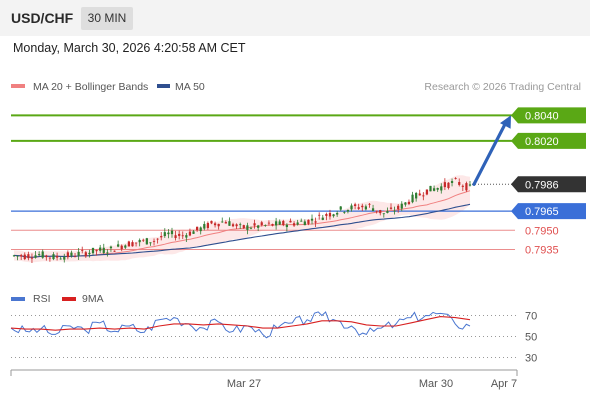 Image resolution: width=590 pixels, height=400 pixels. Describe the element at coordinates (542, 142) in the screenshot. I see `level-label-target: 0.8020` at that location.